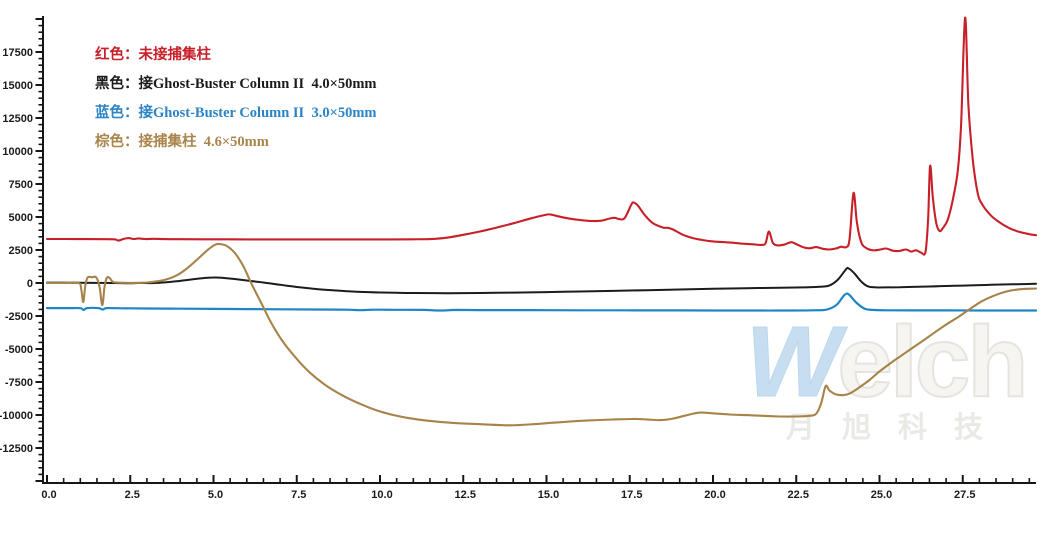 The width and height of the screenshot is (1048, 536). What do you see at coordinates (19, 317) in the screenshot?
I see `svg-text: -2500` at bounding box center [19, 317].